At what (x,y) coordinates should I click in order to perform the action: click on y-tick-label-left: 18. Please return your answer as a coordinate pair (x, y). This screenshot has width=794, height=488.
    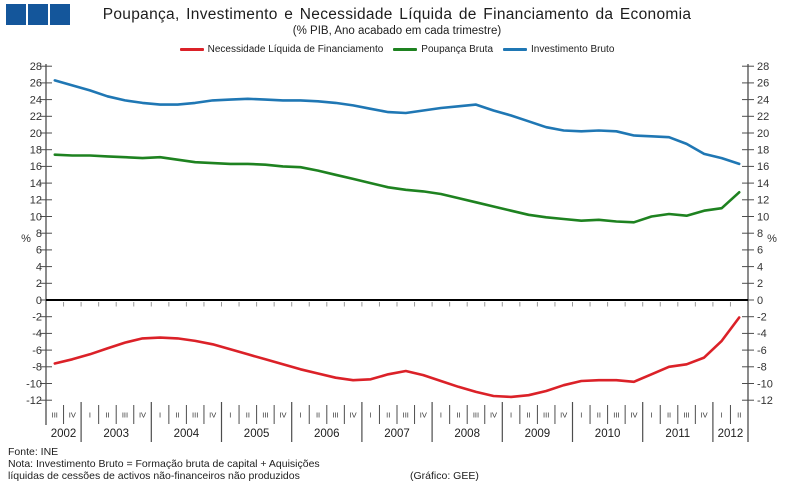
    Looking at the image, I should click on (36, 151).